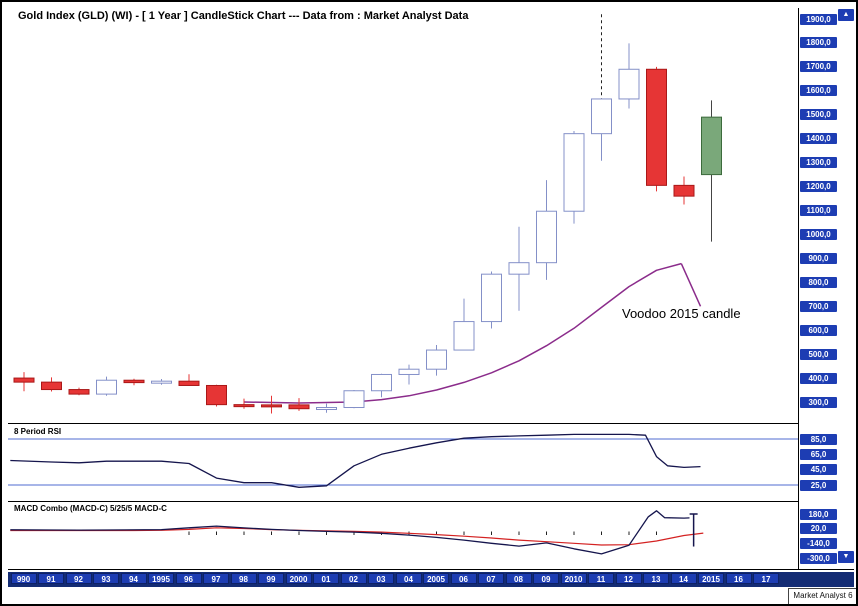 The width and height of the screenshot is (858, 606). Describe the element at coordinates (822, 596) in the screenshot. I see `watermark: Market Analyst 6` at that location.